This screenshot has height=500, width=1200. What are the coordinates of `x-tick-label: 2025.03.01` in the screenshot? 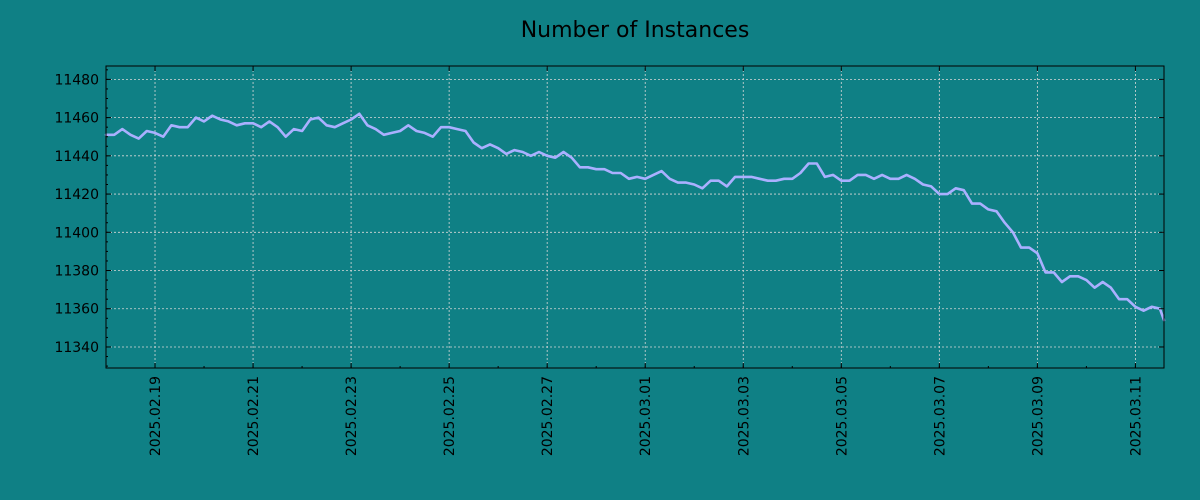 It's located at (646, 416).